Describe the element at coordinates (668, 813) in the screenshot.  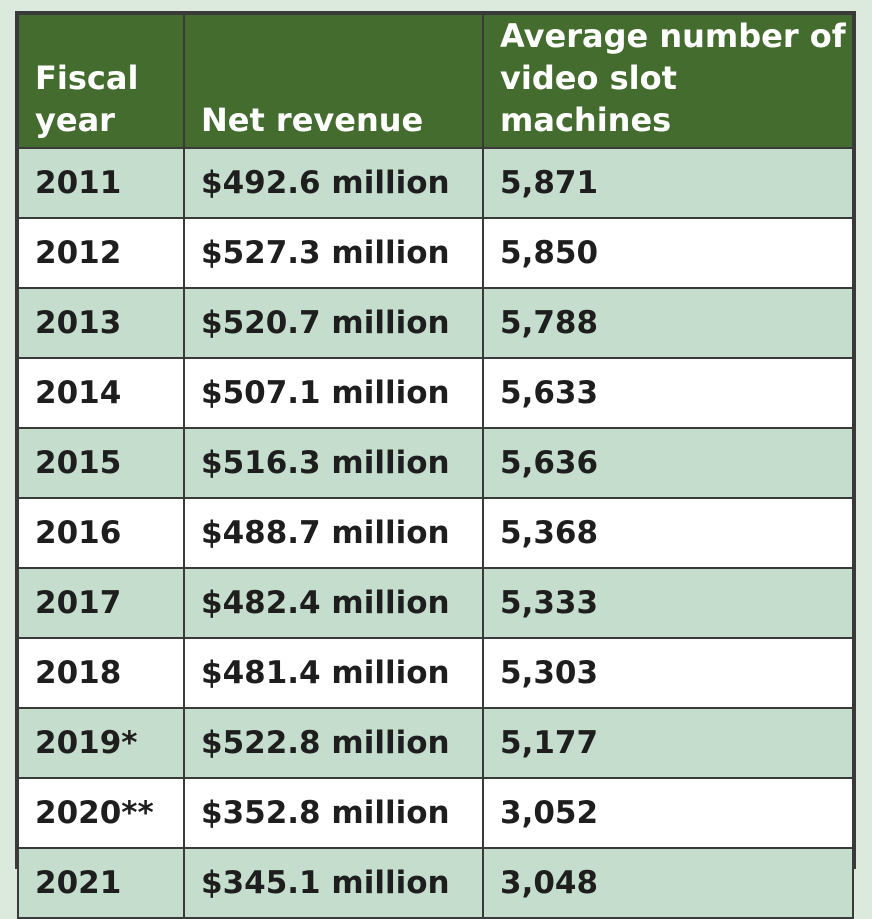
I see `cell-slot-machines: 3,052` at that location.